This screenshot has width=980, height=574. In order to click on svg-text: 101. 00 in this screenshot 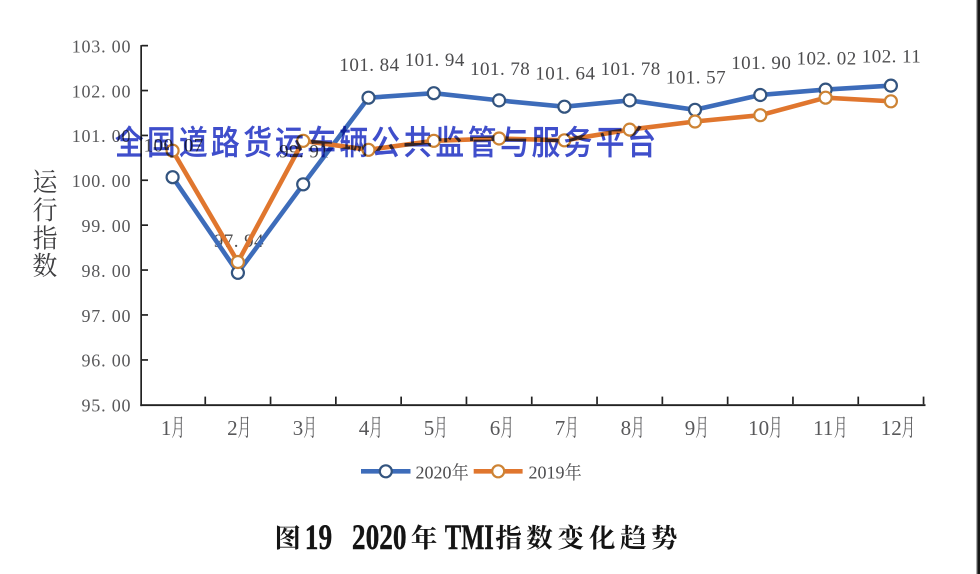, I will do `click(102, 136)`.